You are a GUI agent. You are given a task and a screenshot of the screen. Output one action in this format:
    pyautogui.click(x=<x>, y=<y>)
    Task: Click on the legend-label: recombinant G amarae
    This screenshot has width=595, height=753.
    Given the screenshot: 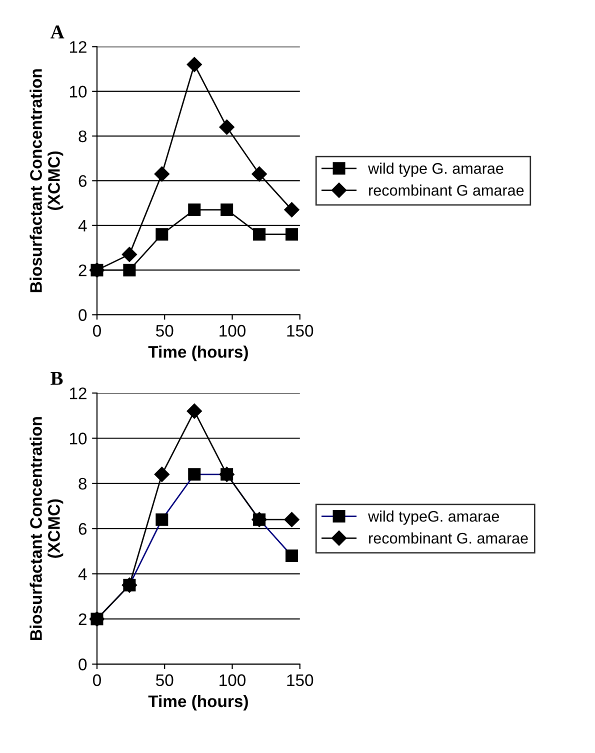 What is the action you would take?
    pyautogui.click(x=446, y=190)
    